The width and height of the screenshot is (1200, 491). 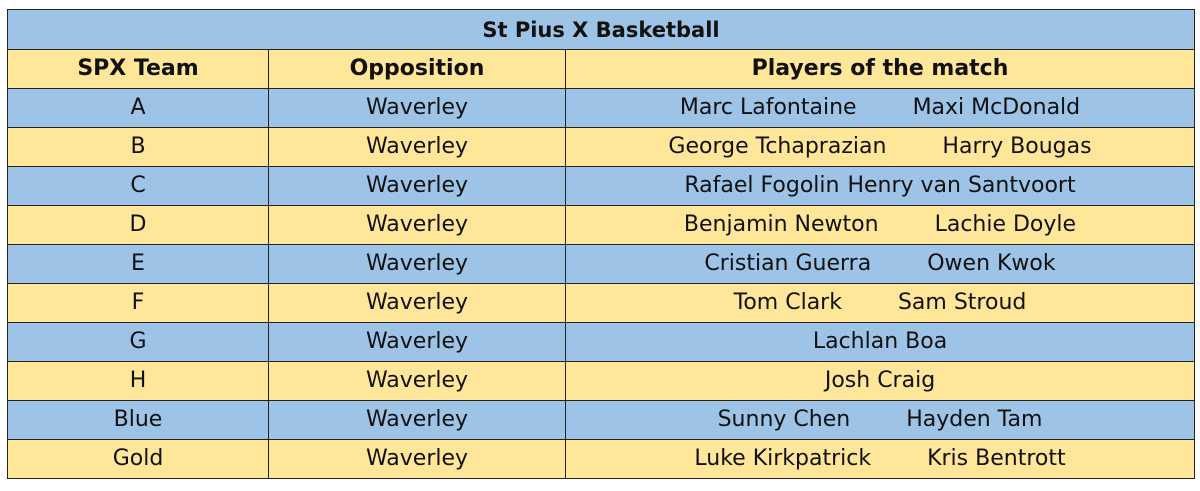 I want to click on team-cell: H, so click(x=138, y=381).